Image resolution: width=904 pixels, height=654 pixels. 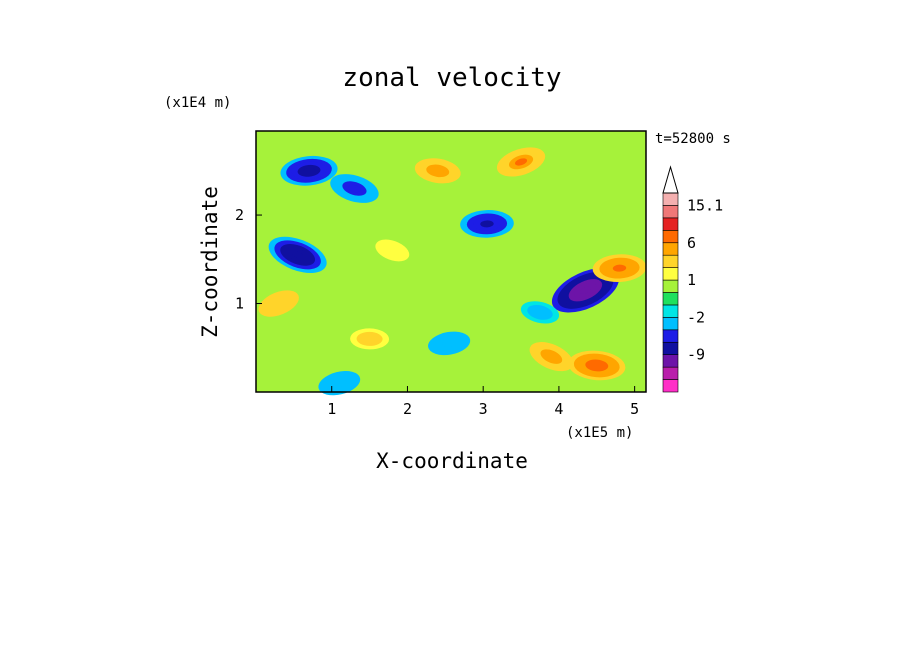 What do you see at coordinates (691, 280) in the screenshot?
I see `colorbar-label: 1` at bounding box center [691, 280].